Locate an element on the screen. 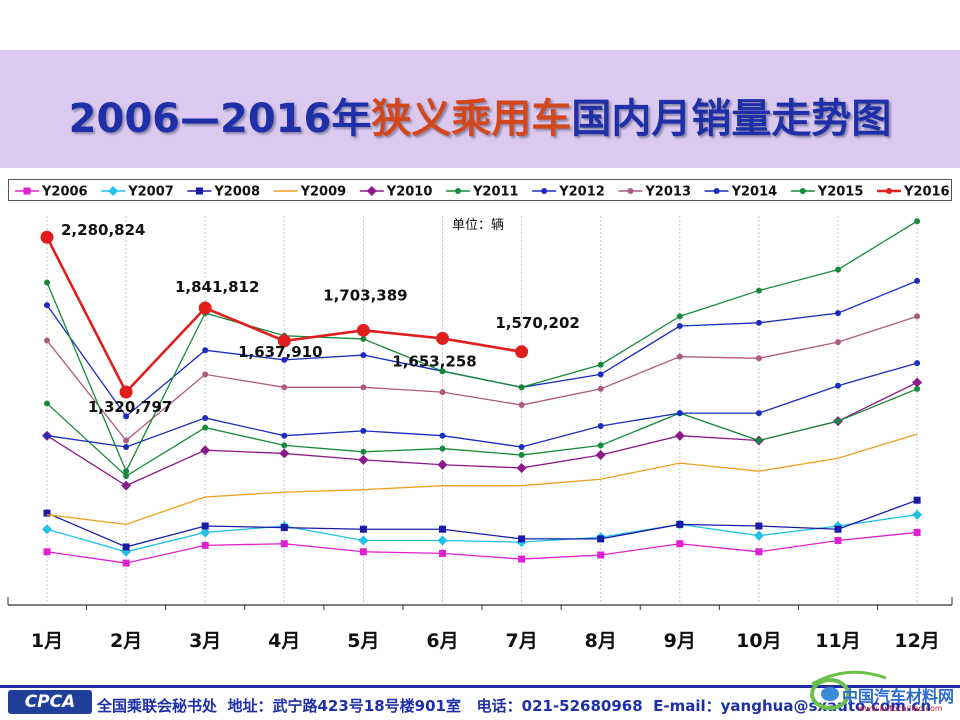 The width and height of the screenshot is (960, 720). legend-label: Y2011 is located at coordinates (495, 192).